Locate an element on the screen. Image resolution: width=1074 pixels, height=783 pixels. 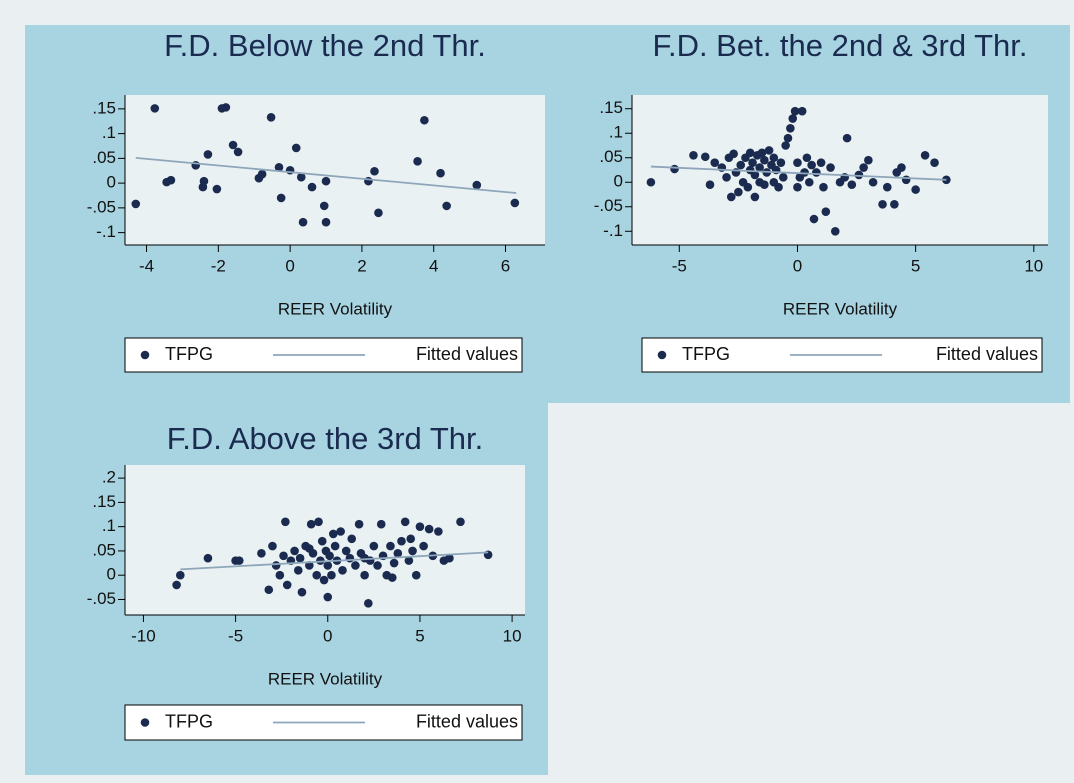
x-tick-label: -4 is located at coordinates (146, 265).